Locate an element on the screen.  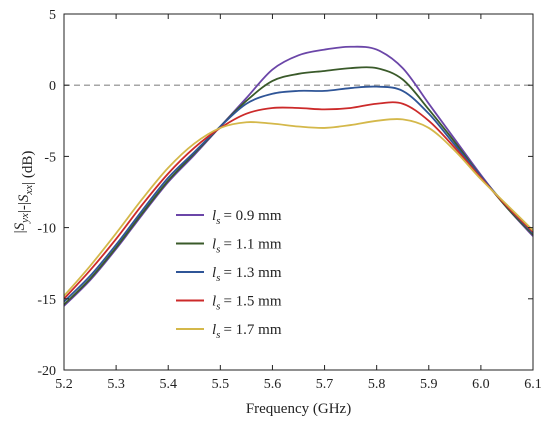
x-tick-label: 5.8 is located at coordinates (377, 384).